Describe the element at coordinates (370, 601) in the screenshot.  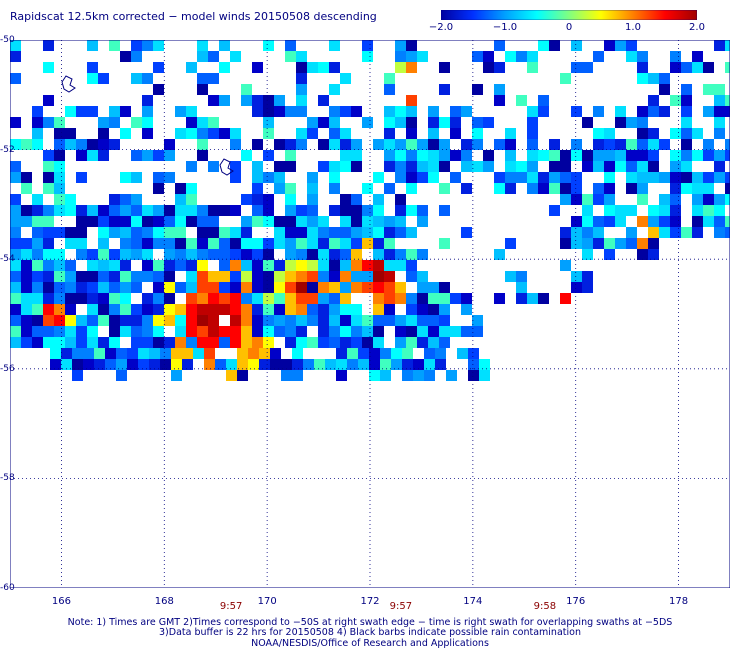
I see `longitude-label: 172` at that location.